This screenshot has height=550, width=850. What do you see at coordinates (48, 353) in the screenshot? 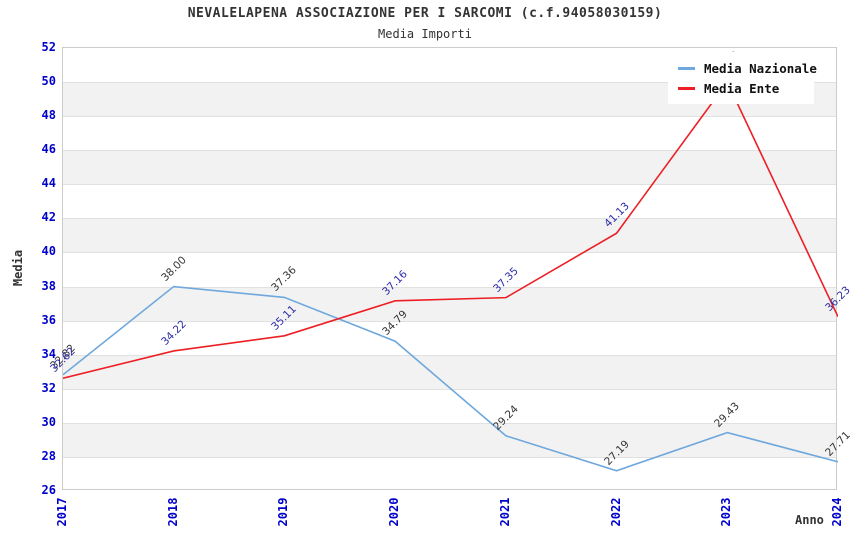
I see `y-tick-label: 34` at bounding box center [48, 353].